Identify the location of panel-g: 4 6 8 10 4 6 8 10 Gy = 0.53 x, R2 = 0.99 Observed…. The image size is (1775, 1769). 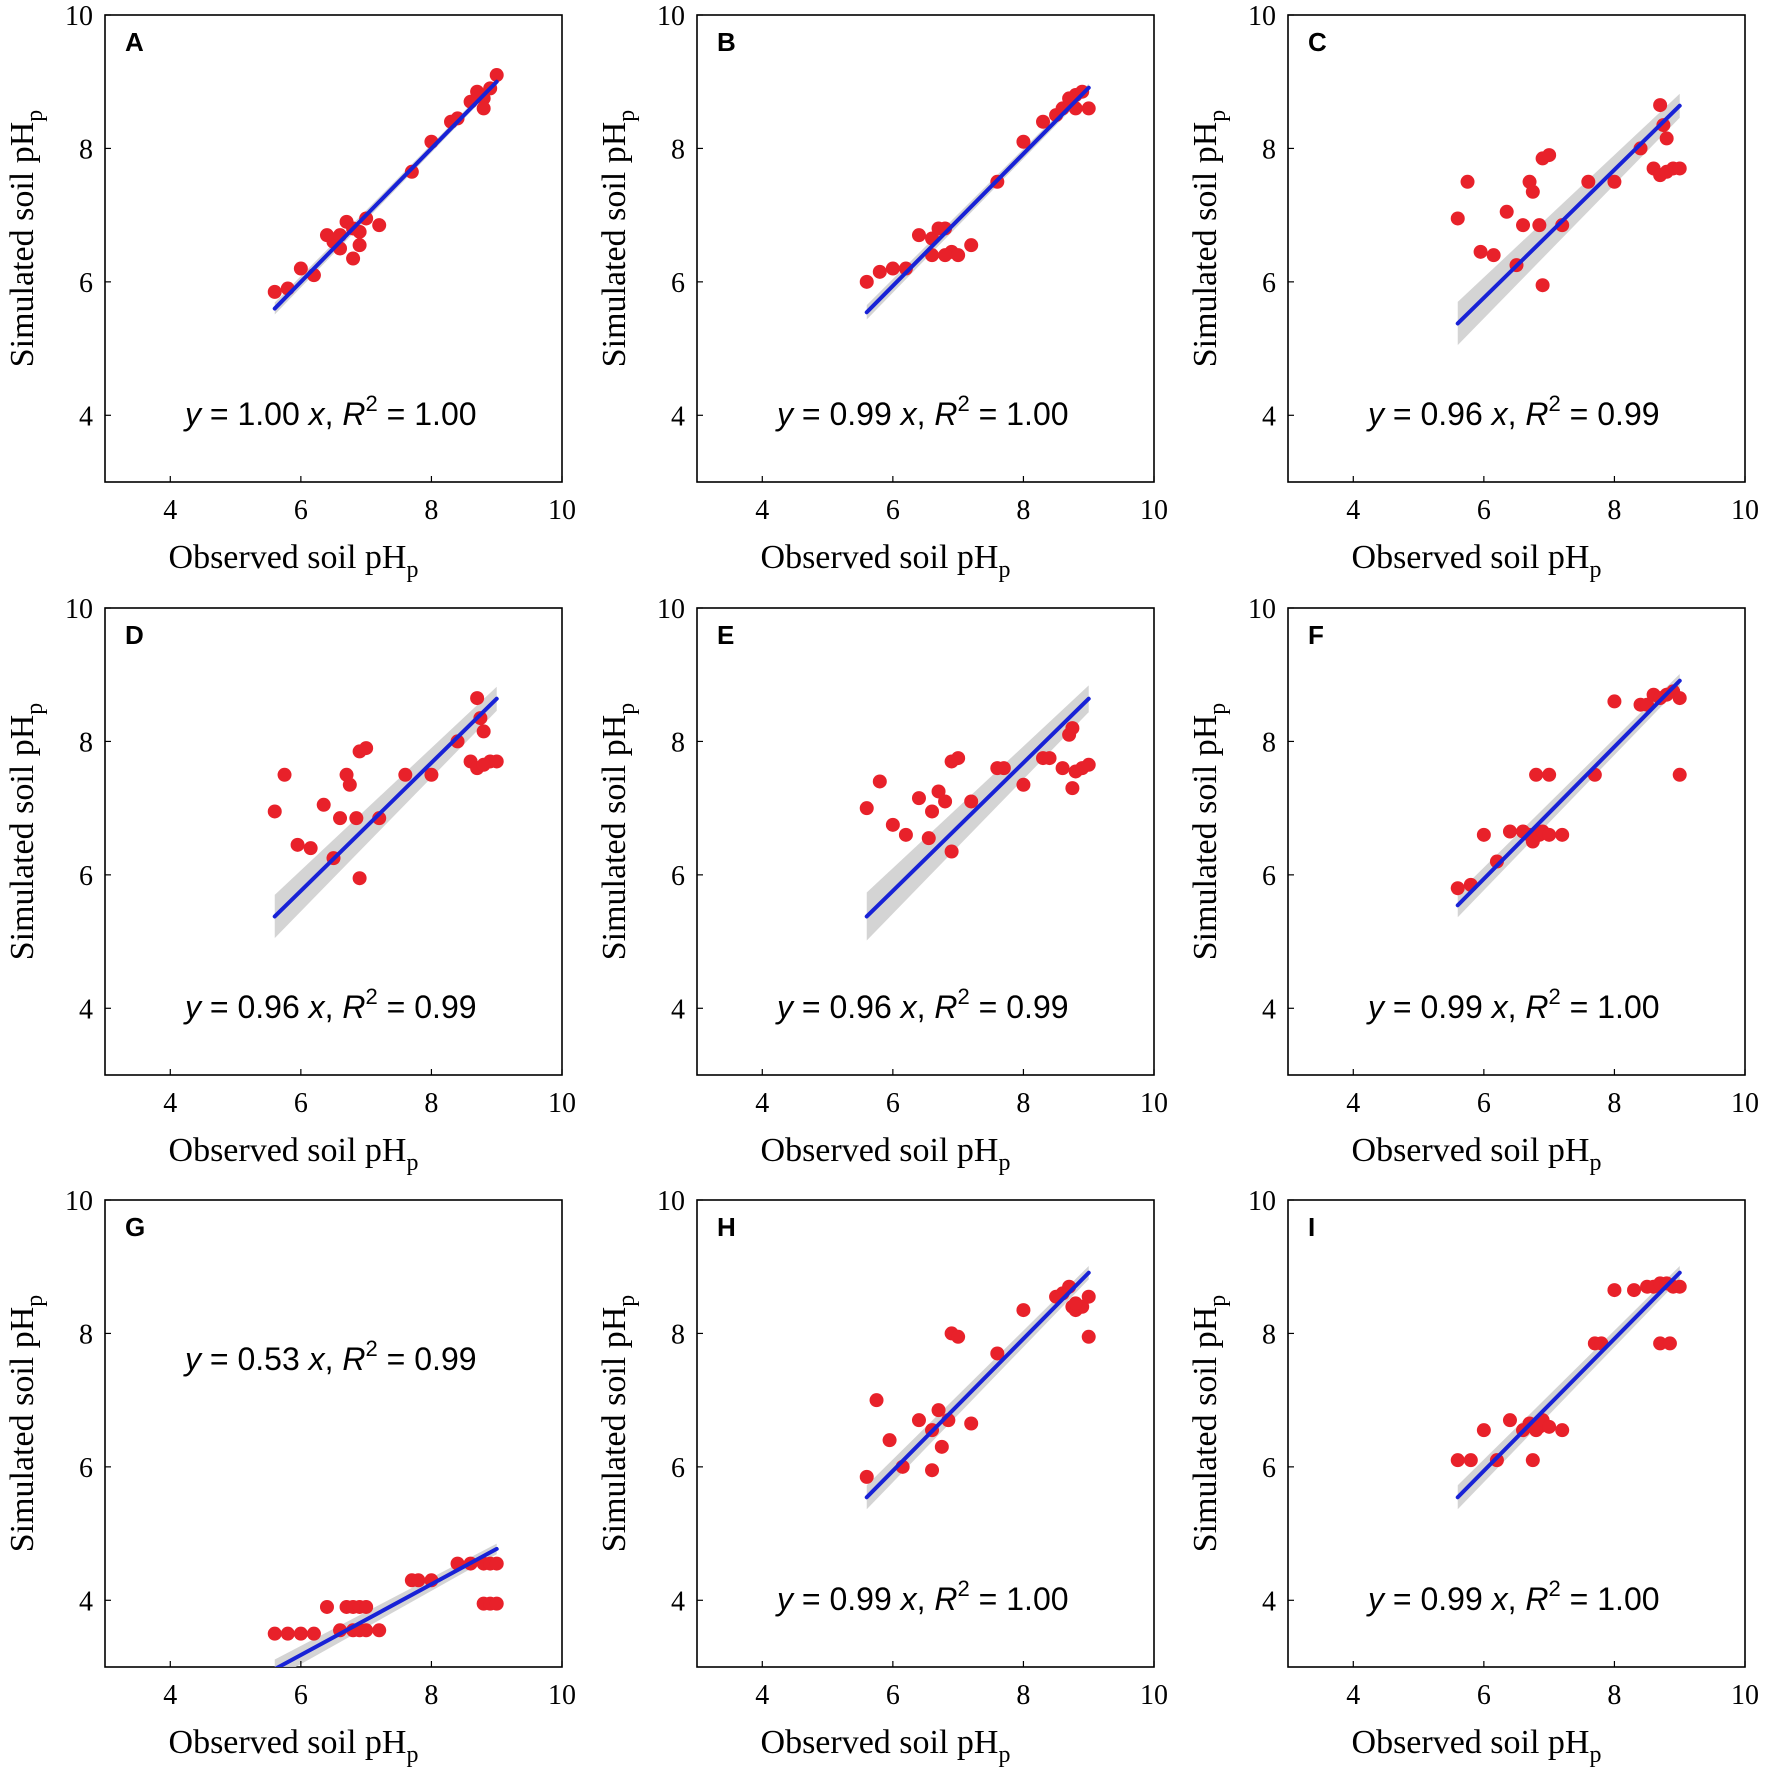
(290, 1477).